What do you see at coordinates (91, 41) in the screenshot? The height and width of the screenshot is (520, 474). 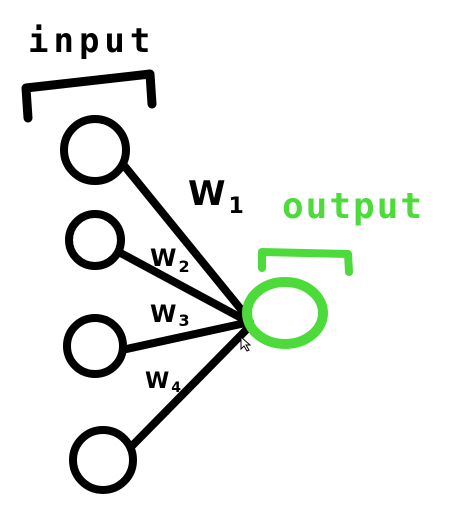 I see `input-label: input` at bounding box center [91, 41].